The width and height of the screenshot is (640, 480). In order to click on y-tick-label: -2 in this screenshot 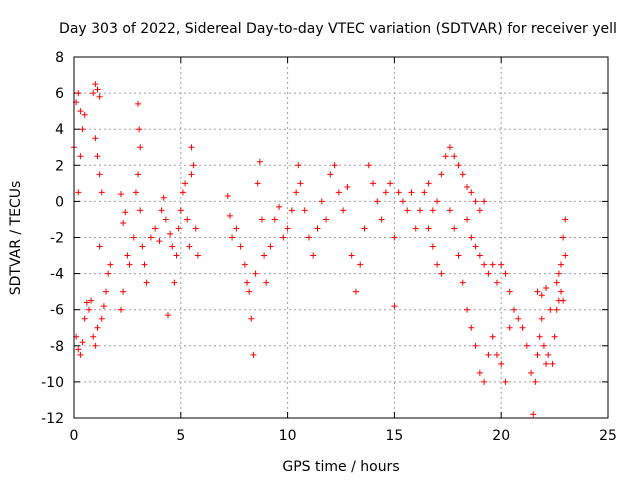, I will do `click(57, 239)`.